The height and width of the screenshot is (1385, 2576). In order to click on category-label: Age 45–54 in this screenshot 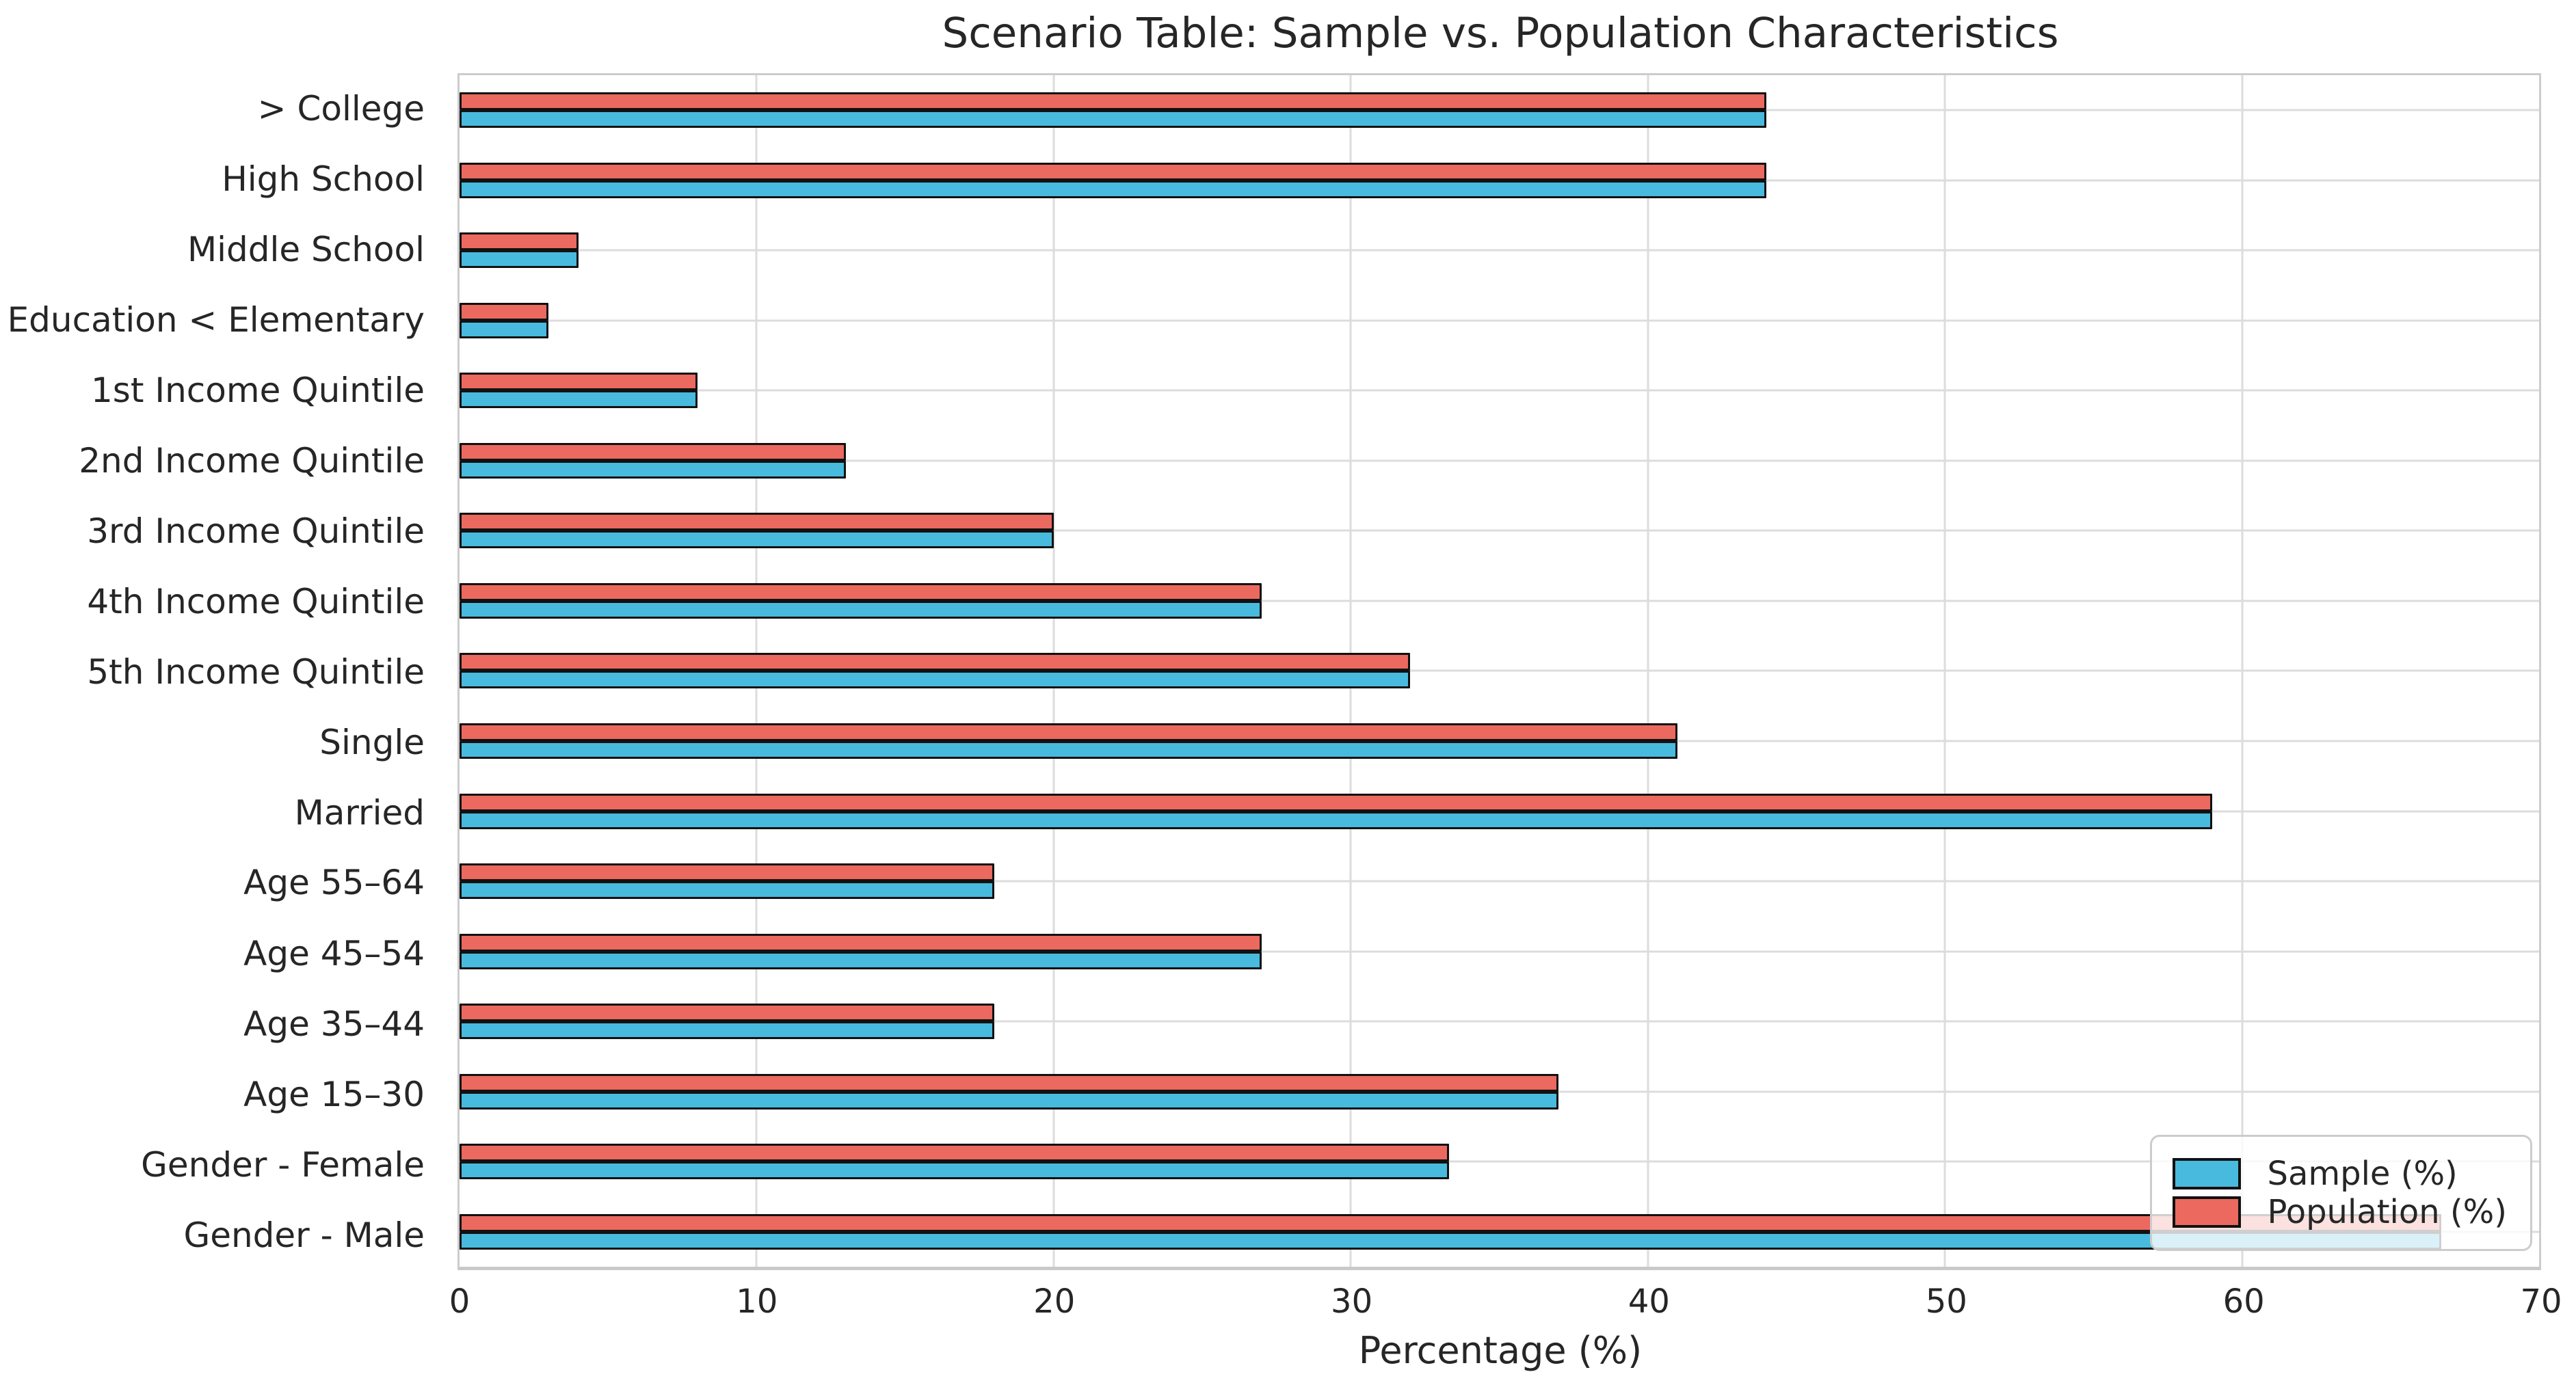, I will do `click(334, 953)`.